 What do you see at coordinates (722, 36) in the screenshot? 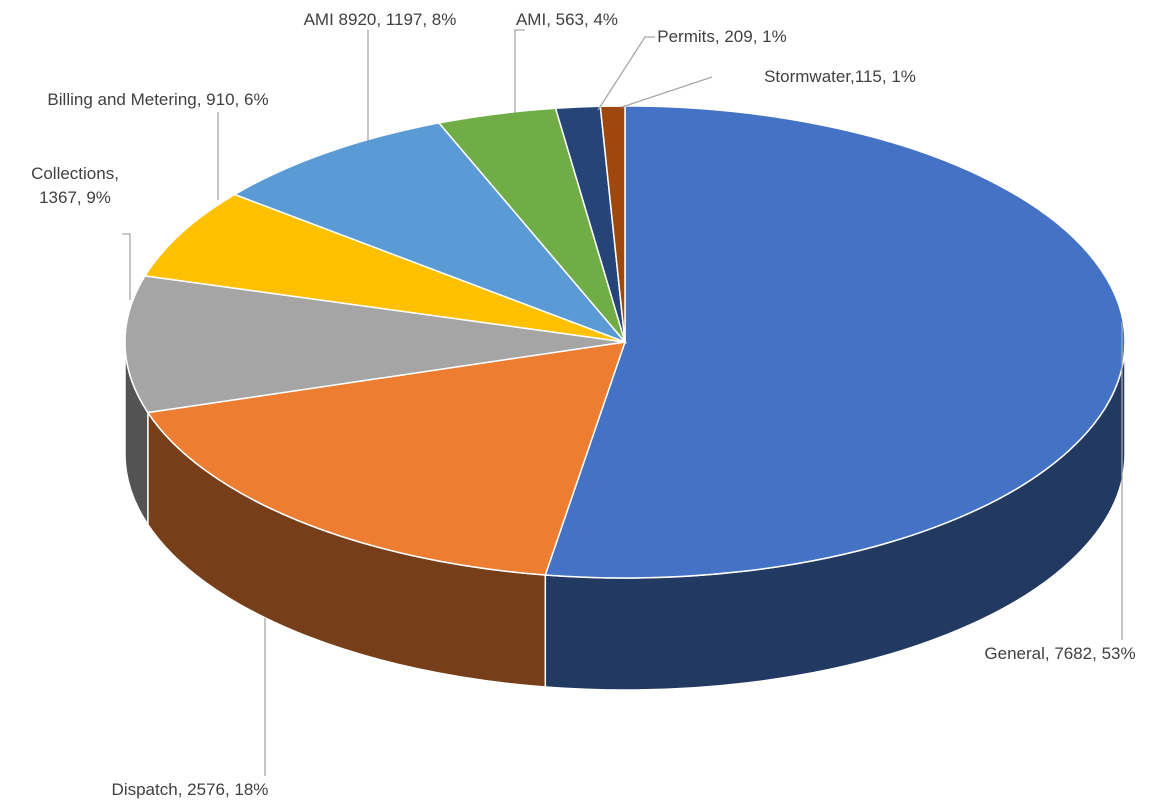
I see `data-label: Permits, 209, 1%` at bounding box center [722, 36].